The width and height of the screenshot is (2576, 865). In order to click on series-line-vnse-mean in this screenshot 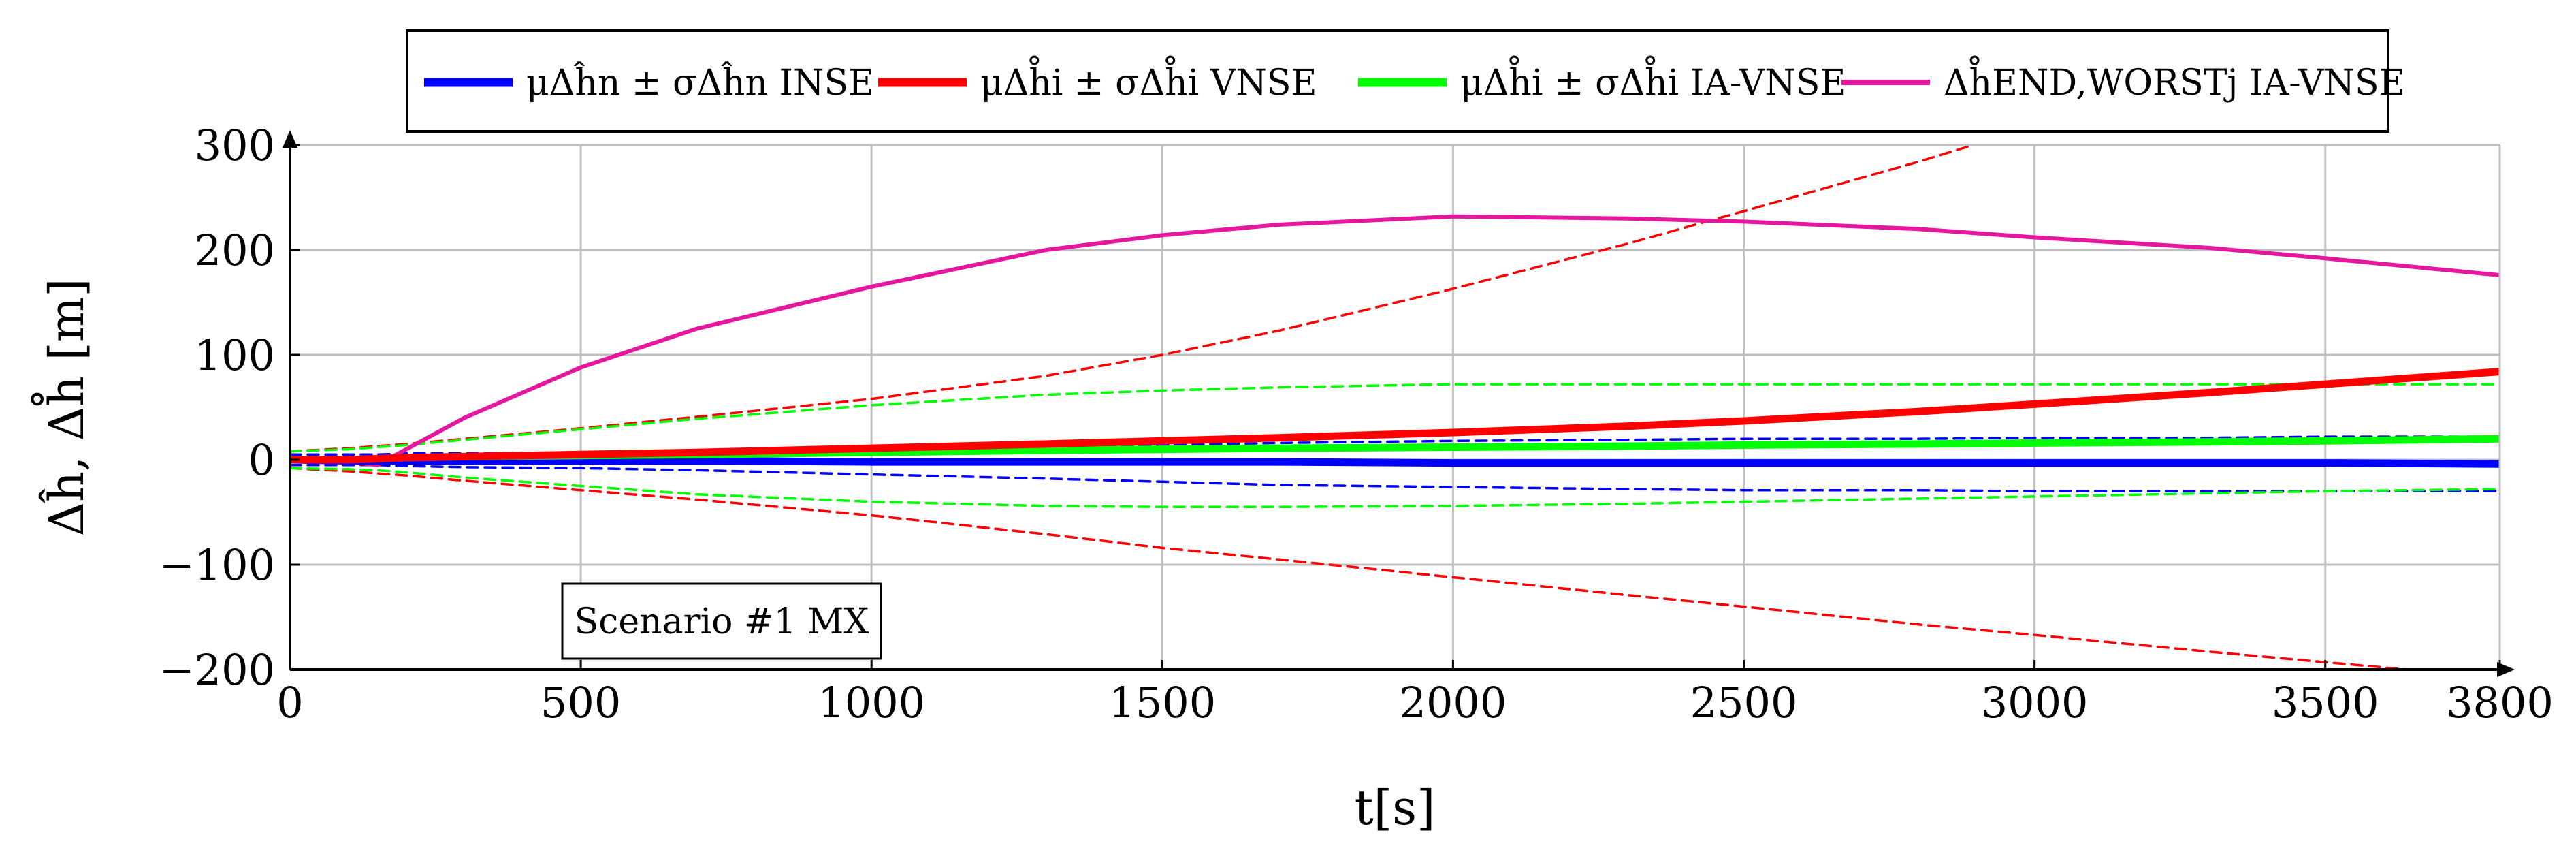, I will do `click(1395, 416)`.